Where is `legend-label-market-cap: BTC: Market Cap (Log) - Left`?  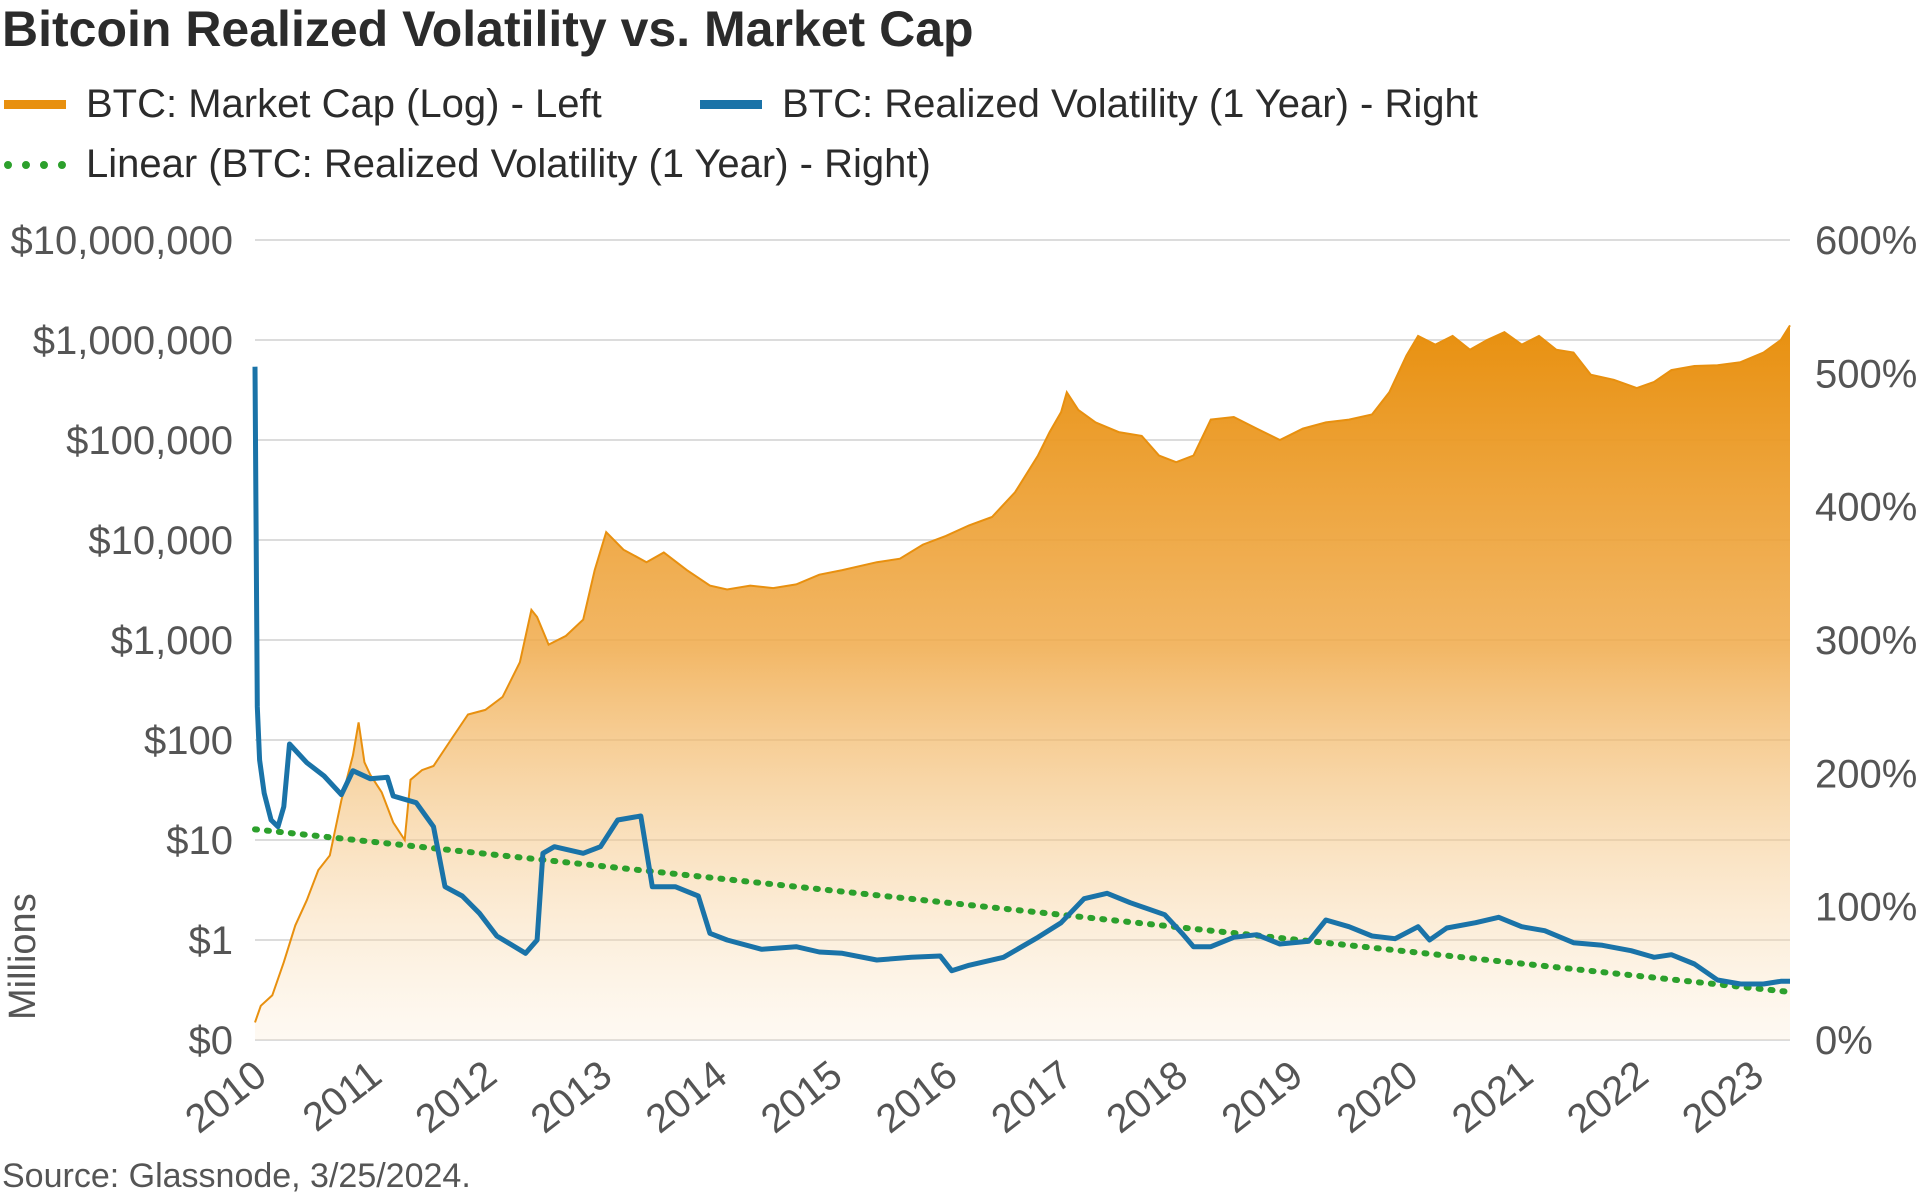
legend-label-market-cap: BTC: Market Cap (Log) - Left is located at coordinates (344, 104).